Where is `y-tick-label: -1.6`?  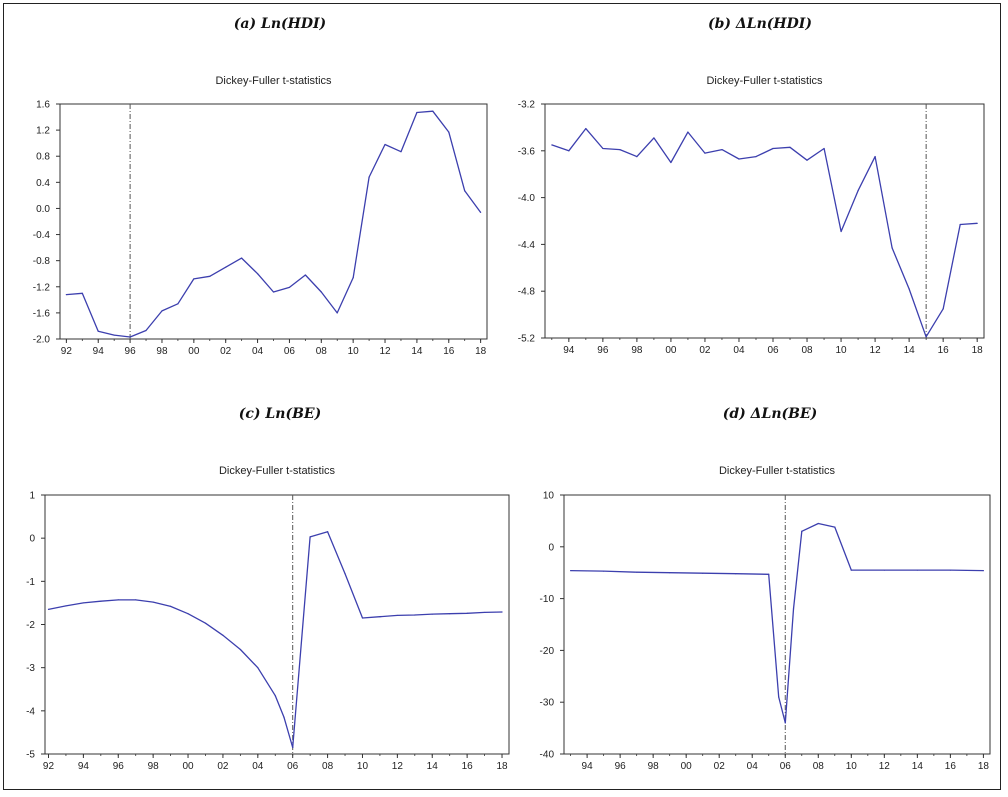 y-tick-label: -1.6 is located at coordinates (42, 313).